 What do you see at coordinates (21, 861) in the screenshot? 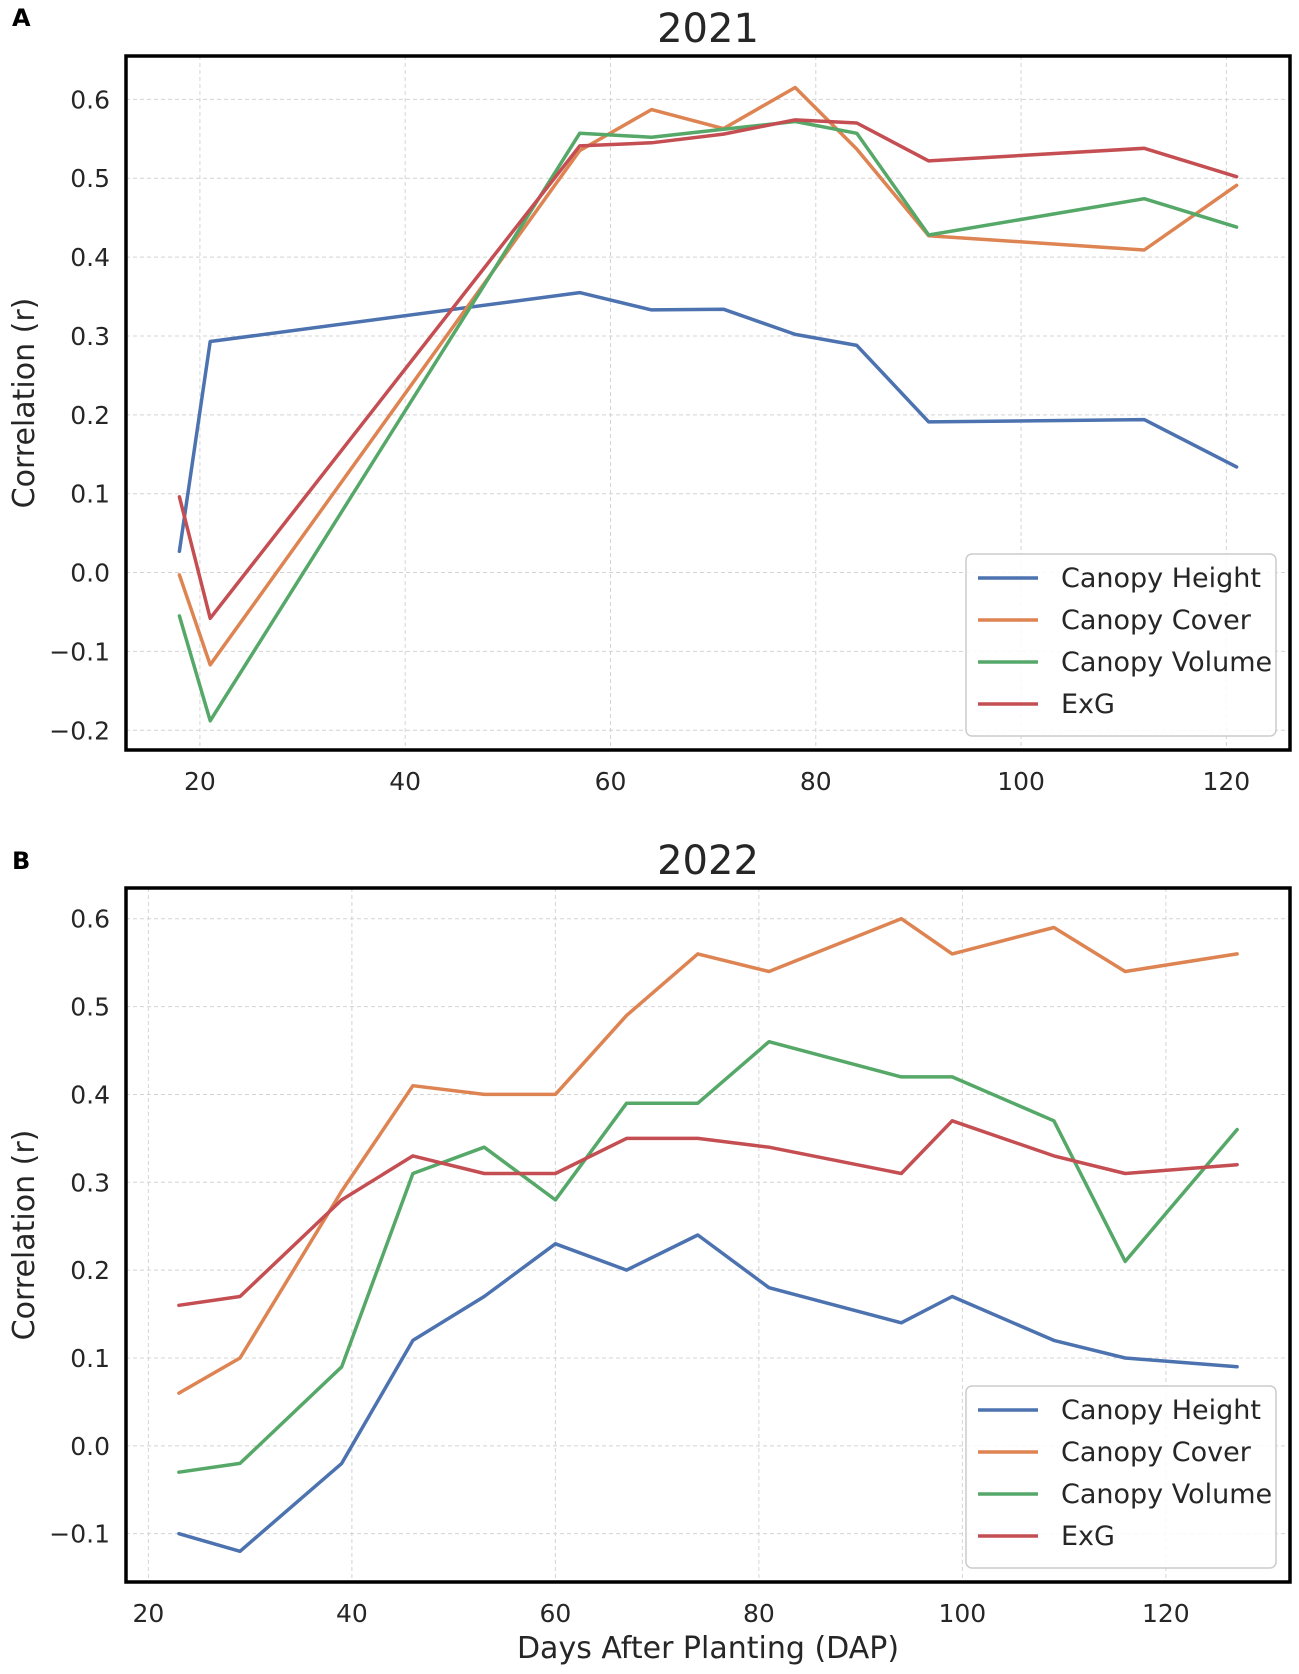
I see `panel-letter: B` at bounding box center [21, 861].